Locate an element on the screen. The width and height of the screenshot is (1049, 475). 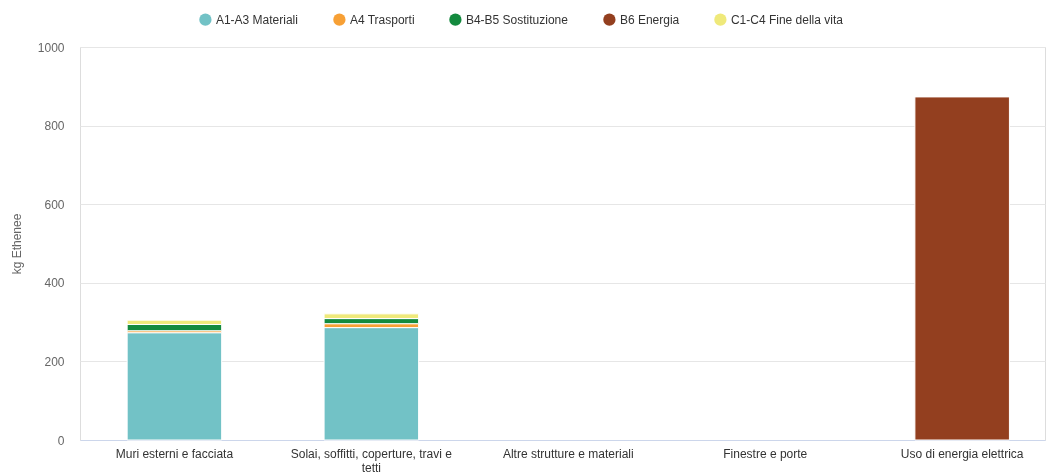
x-tick-label: Muri esterni e facciata is located at coordinates (174, 453).